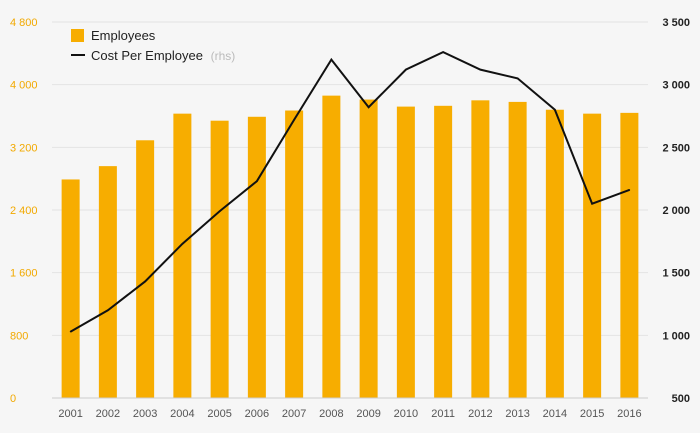 This screenshot has height=433, width=700. Describe the element at coordinates (405, 252) in the screenshot. I see `bar-employees-2010` at that location.